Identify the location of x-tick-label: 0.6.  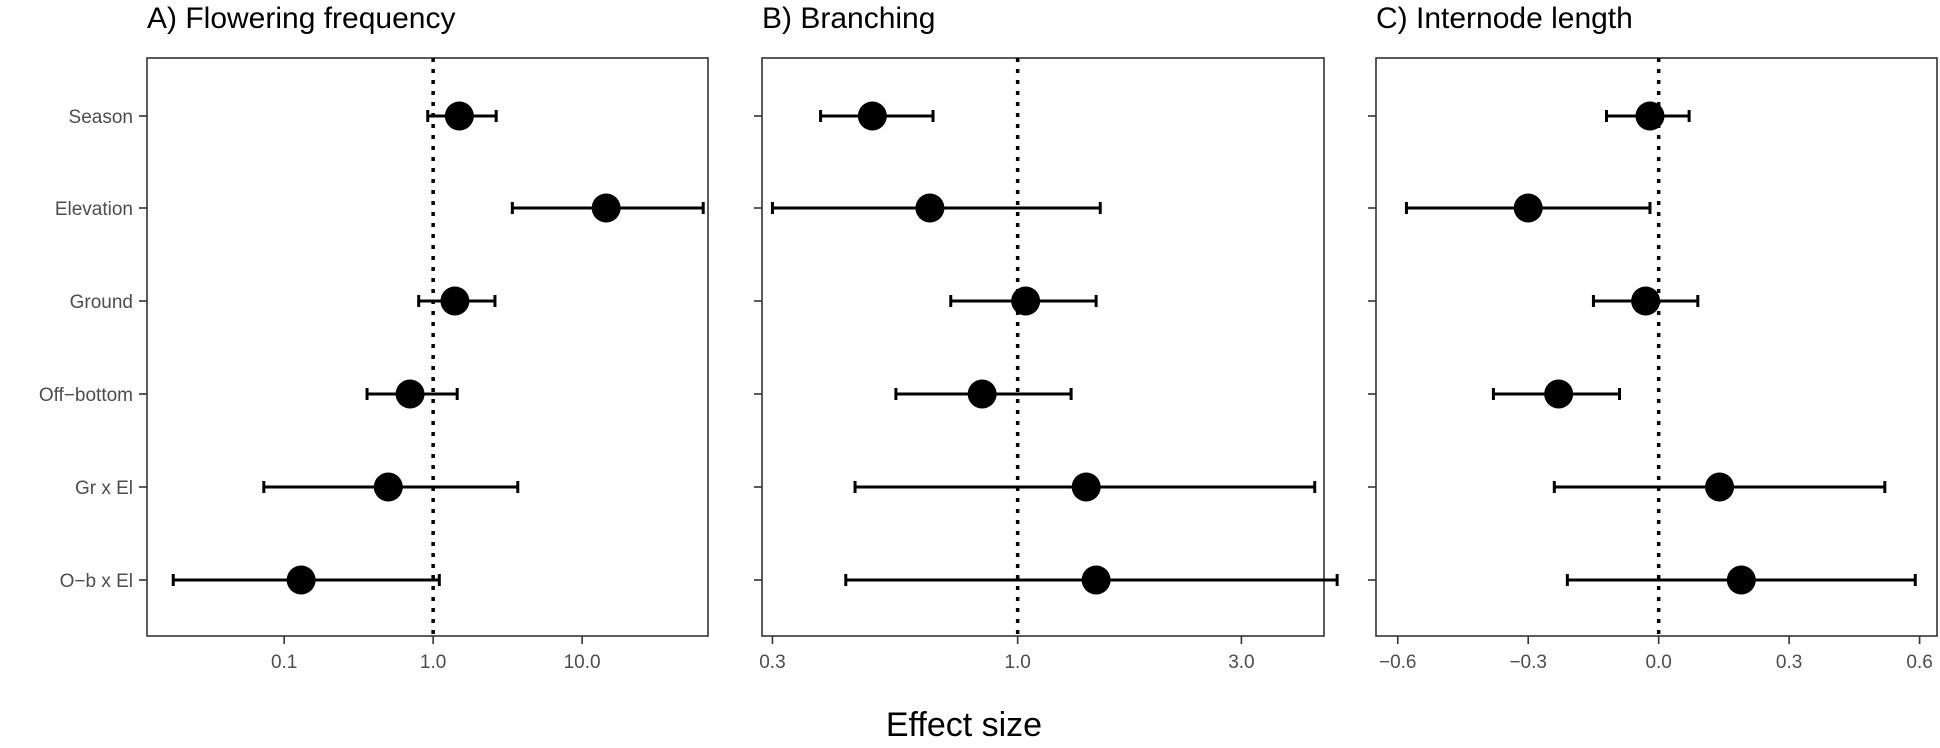
(1919, 662).